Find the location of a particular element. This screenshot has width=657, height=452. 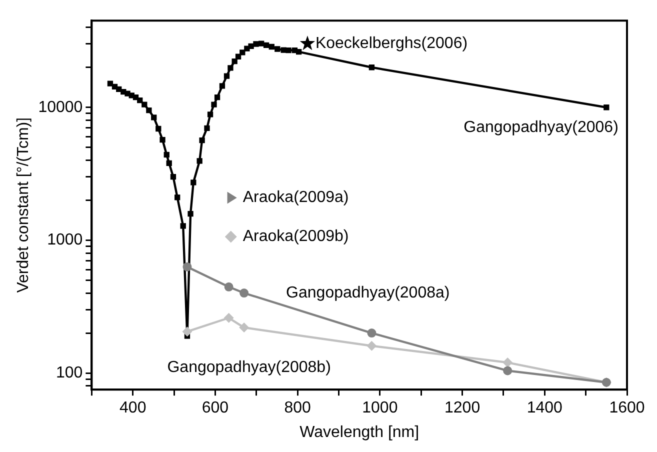

series-label: Gangopadhyay(2006) is located at coordinates (541, 127).